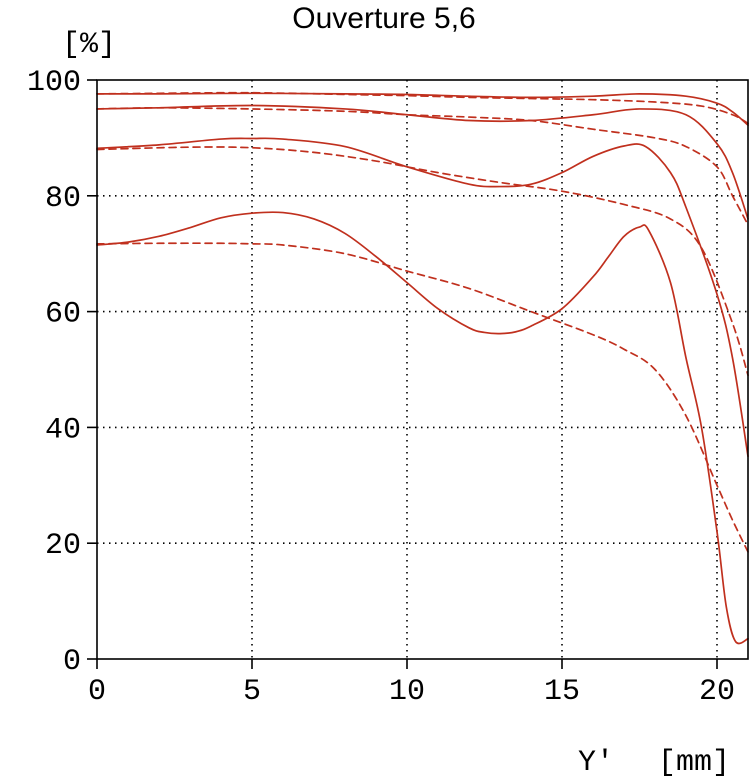 The width and height of the screenshot is (752, 779). What do you see at coordinates (383, 18) in the screenshot?
I see `chart-title: Ouverture 5,6` at bounding box center [383, 18].